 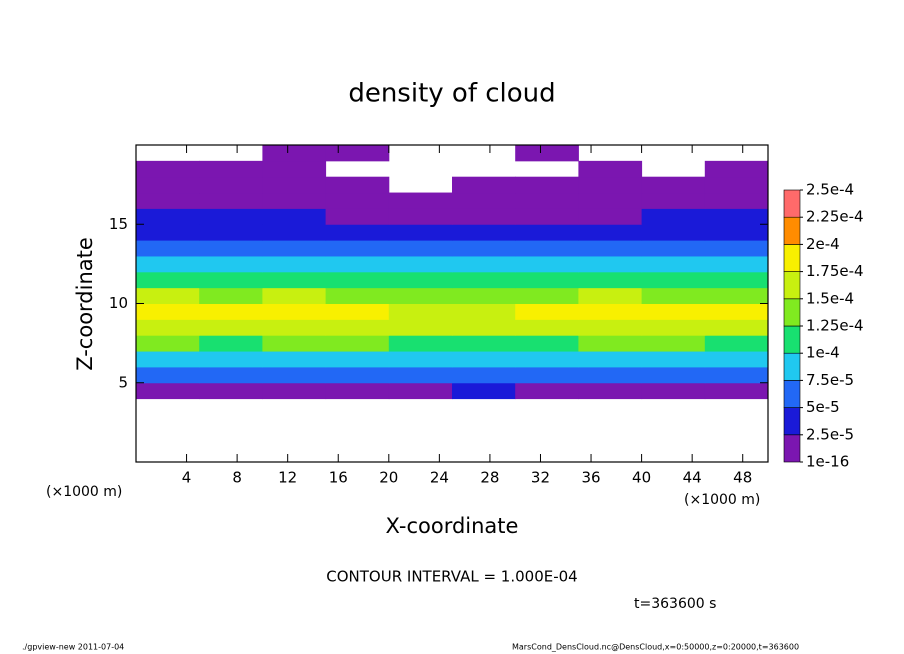 I want to click on x-tick-label: 28, so click(x=489, y=478).